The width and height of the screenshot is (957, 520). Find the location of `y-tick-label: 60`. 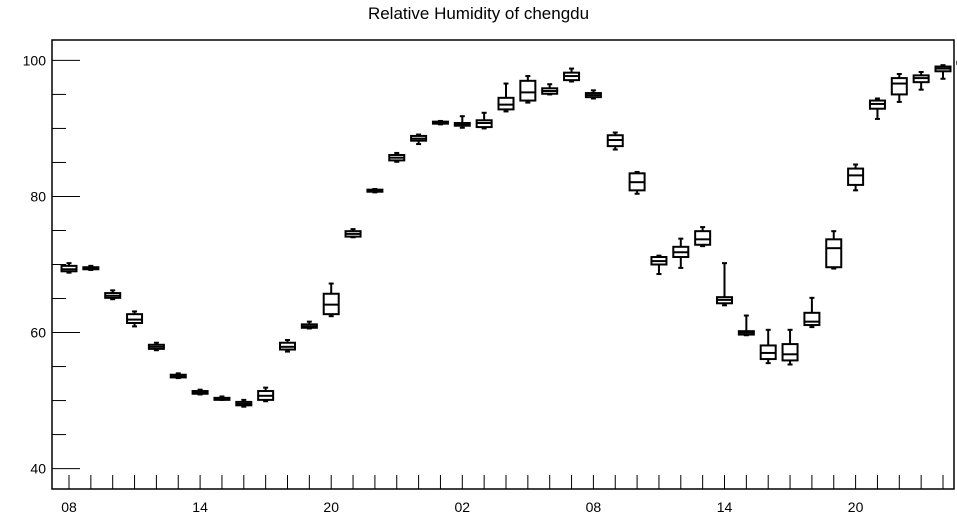

y-tick-label: 60 is located at coordinates (38, 333).